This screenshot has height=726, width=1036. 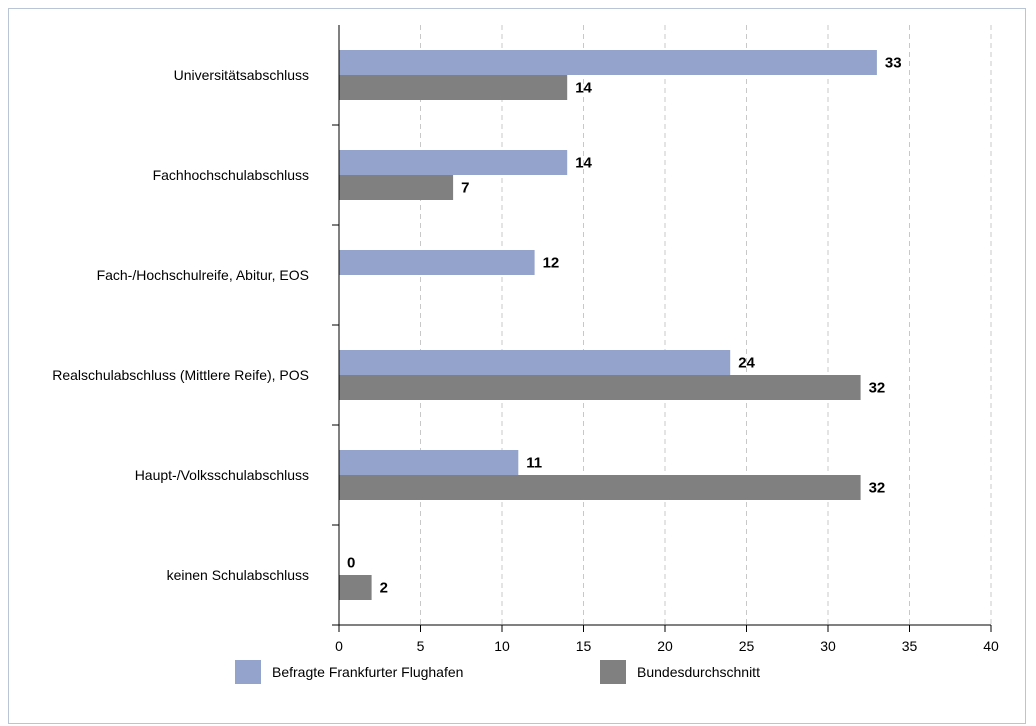 What do you see at coordinates (698, 672) in the screenshot?
I see `legend-label-1: Bundesdurchschnitt` at bounding box center [698, 672].